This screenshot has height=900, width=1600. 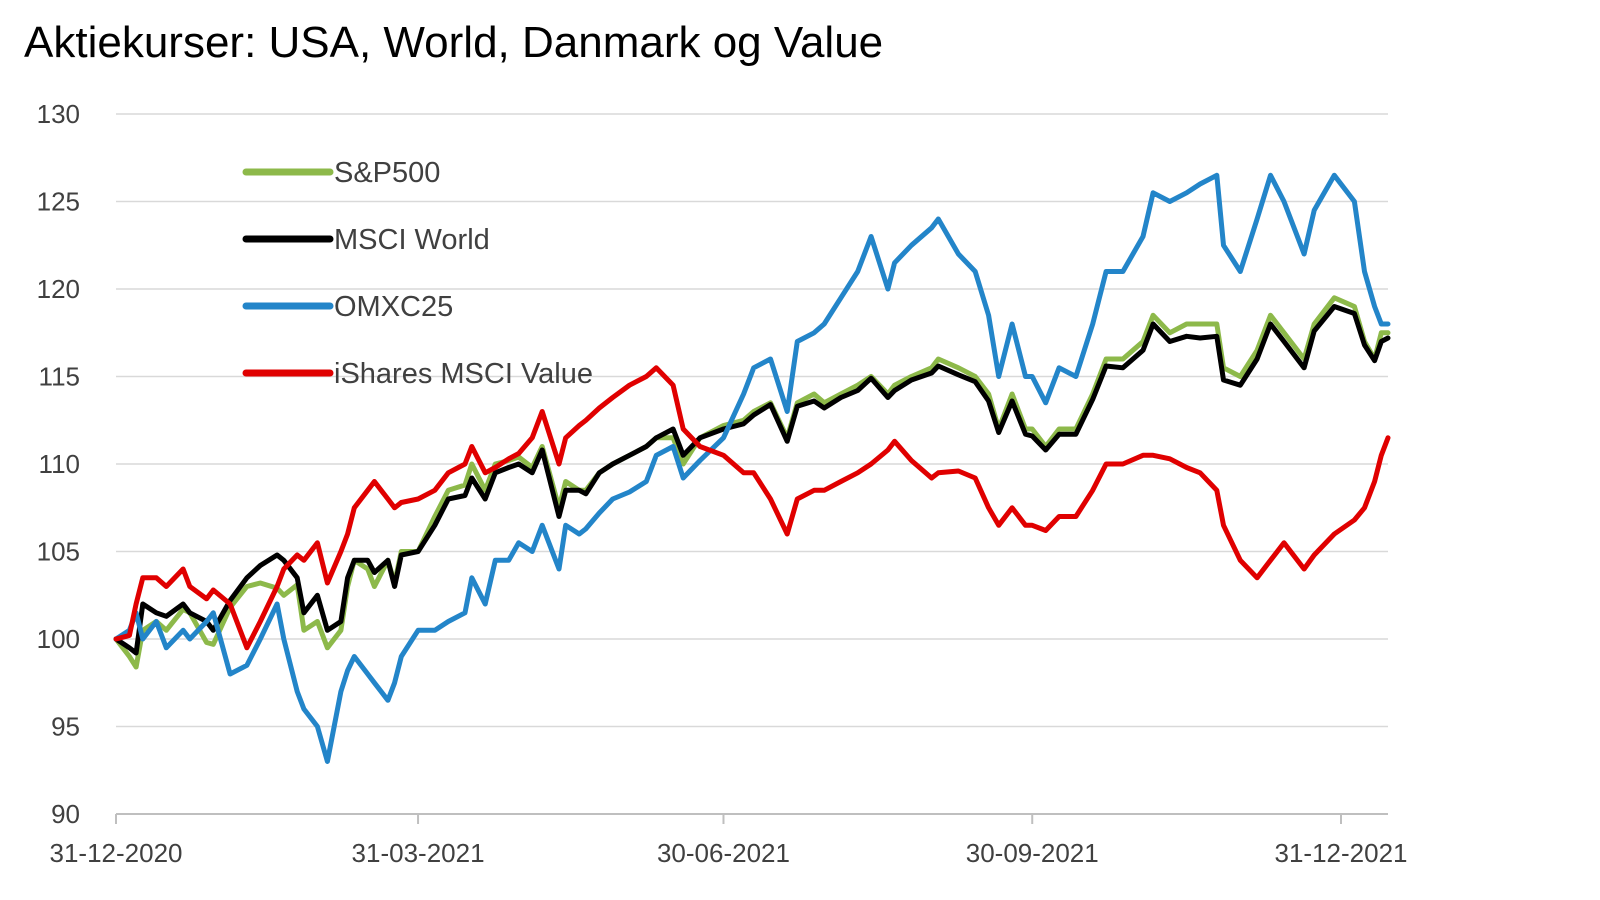 I want to click on y-axis: 90 95 100 105 110 115 120 125 130, so click(x=58, y=464).